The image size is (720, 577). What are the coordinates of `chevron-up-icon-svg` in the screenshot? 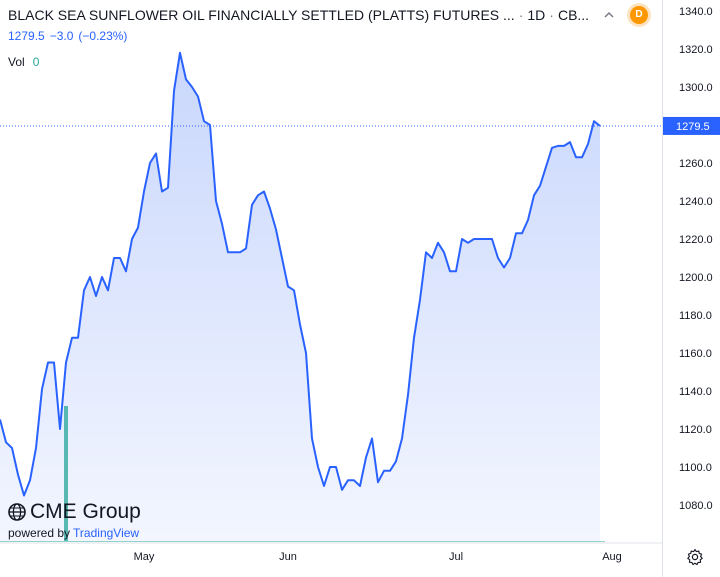 It's located at (609, 14).